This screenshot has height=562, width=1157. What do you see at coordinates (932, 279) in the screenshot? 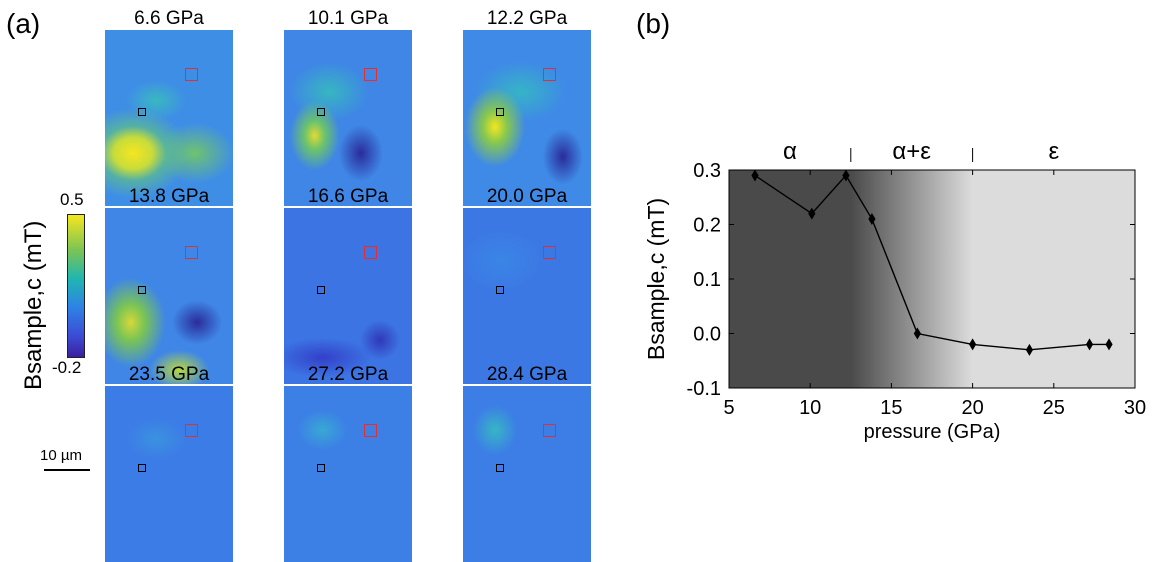
I see `phase-background` at bounding box center [932, 279].